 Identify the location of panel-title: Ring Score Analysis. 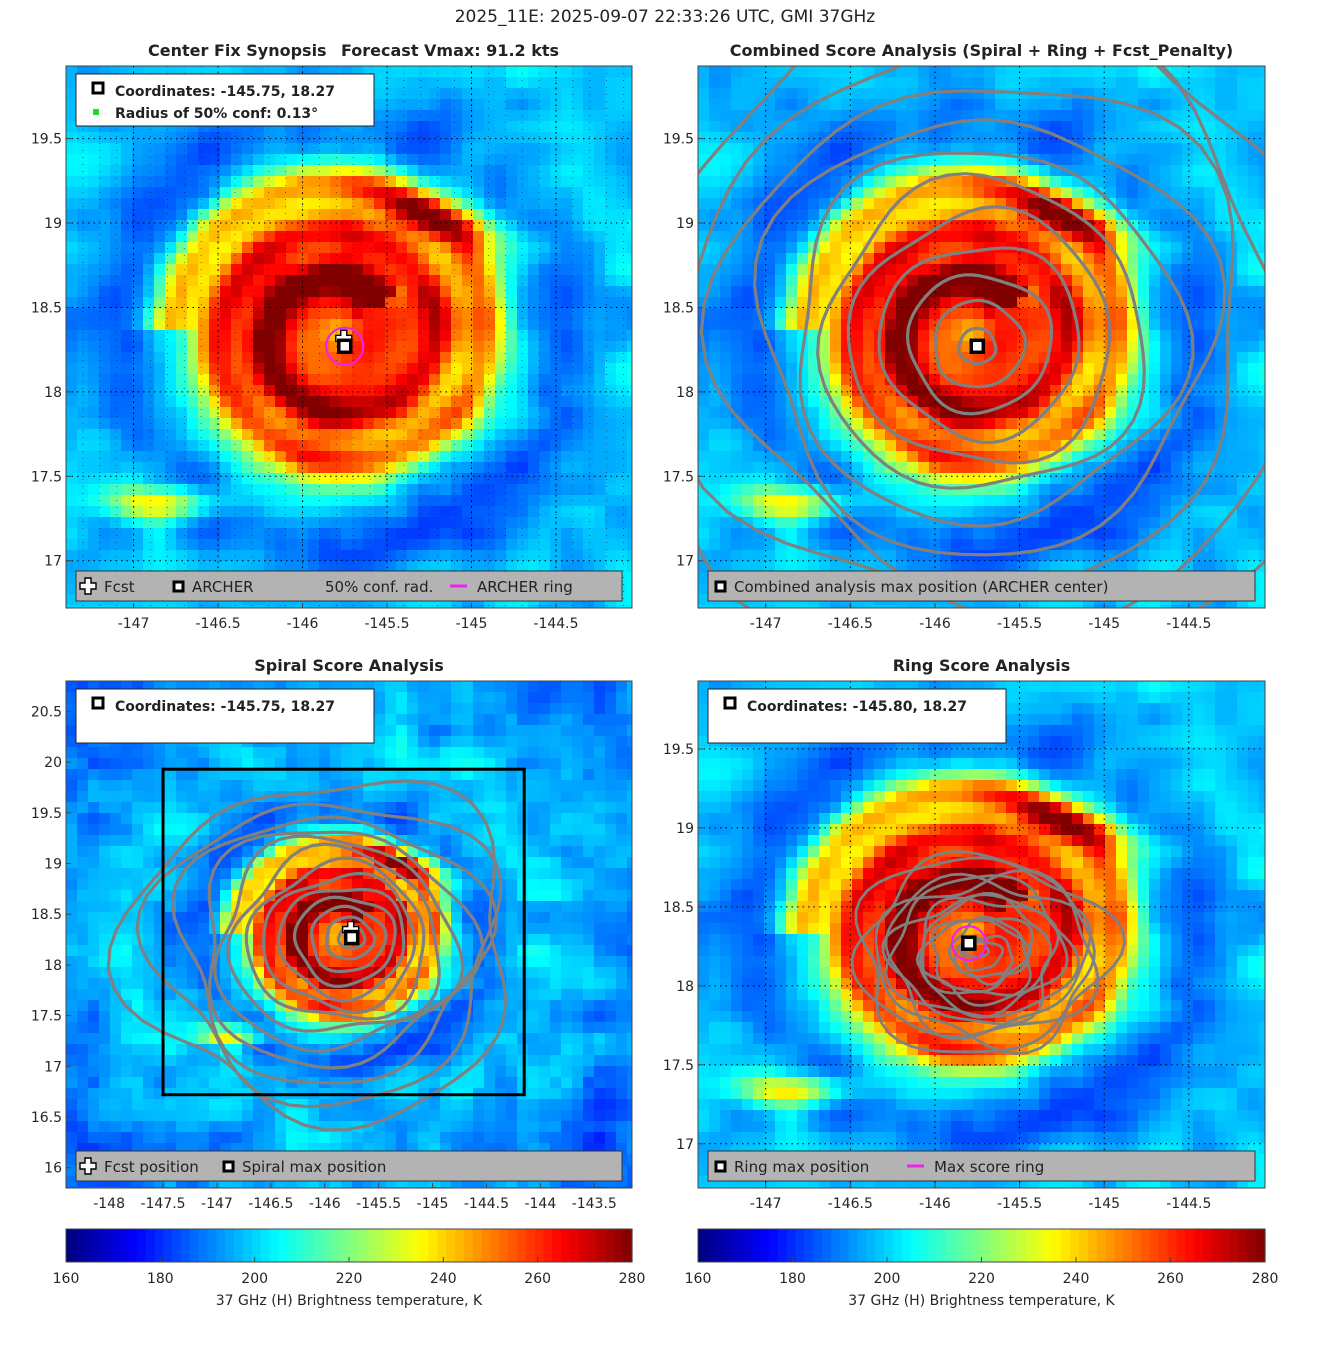
(982, 665).